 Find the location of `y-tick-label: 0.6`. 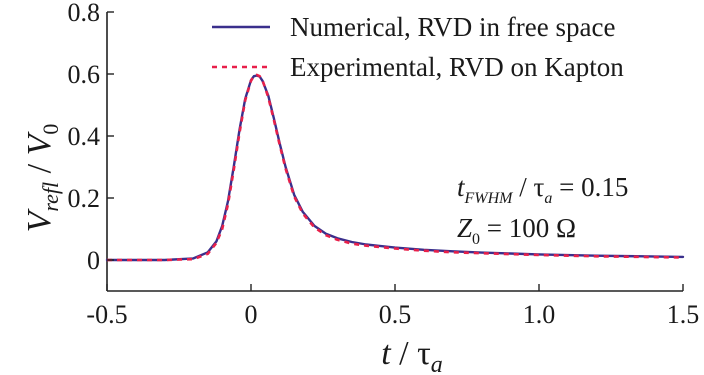

y-tick-label: 0.6 is located at coordinates (84, 74).